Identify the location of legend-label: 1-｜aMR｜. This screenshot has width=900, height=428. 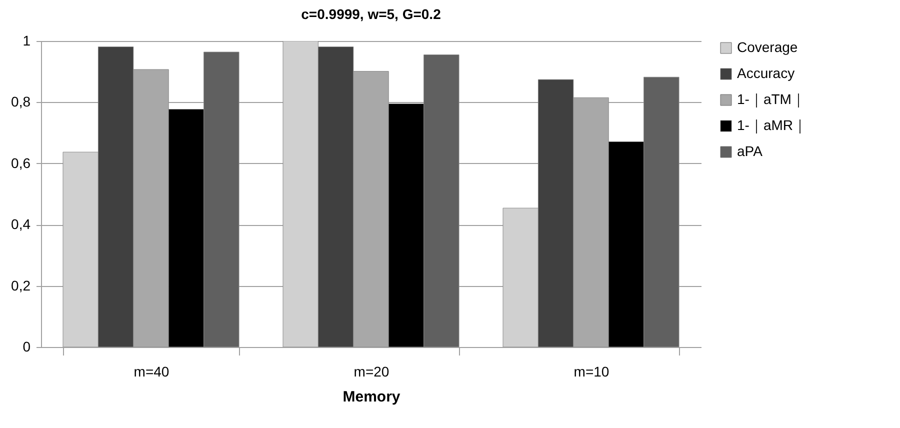
(772, 125).